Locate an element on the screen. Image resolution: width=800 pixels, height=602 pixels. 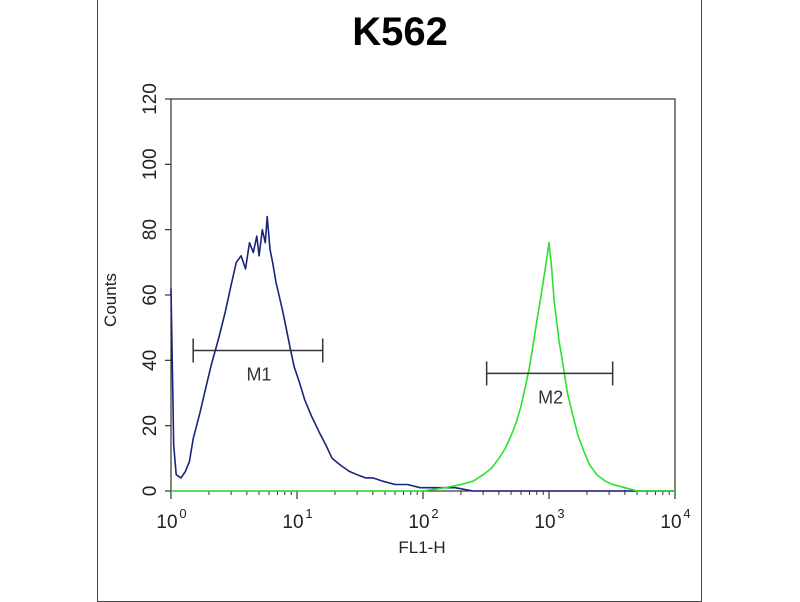
x-tick-exponent: 1 is located at coordinates (308, 513).